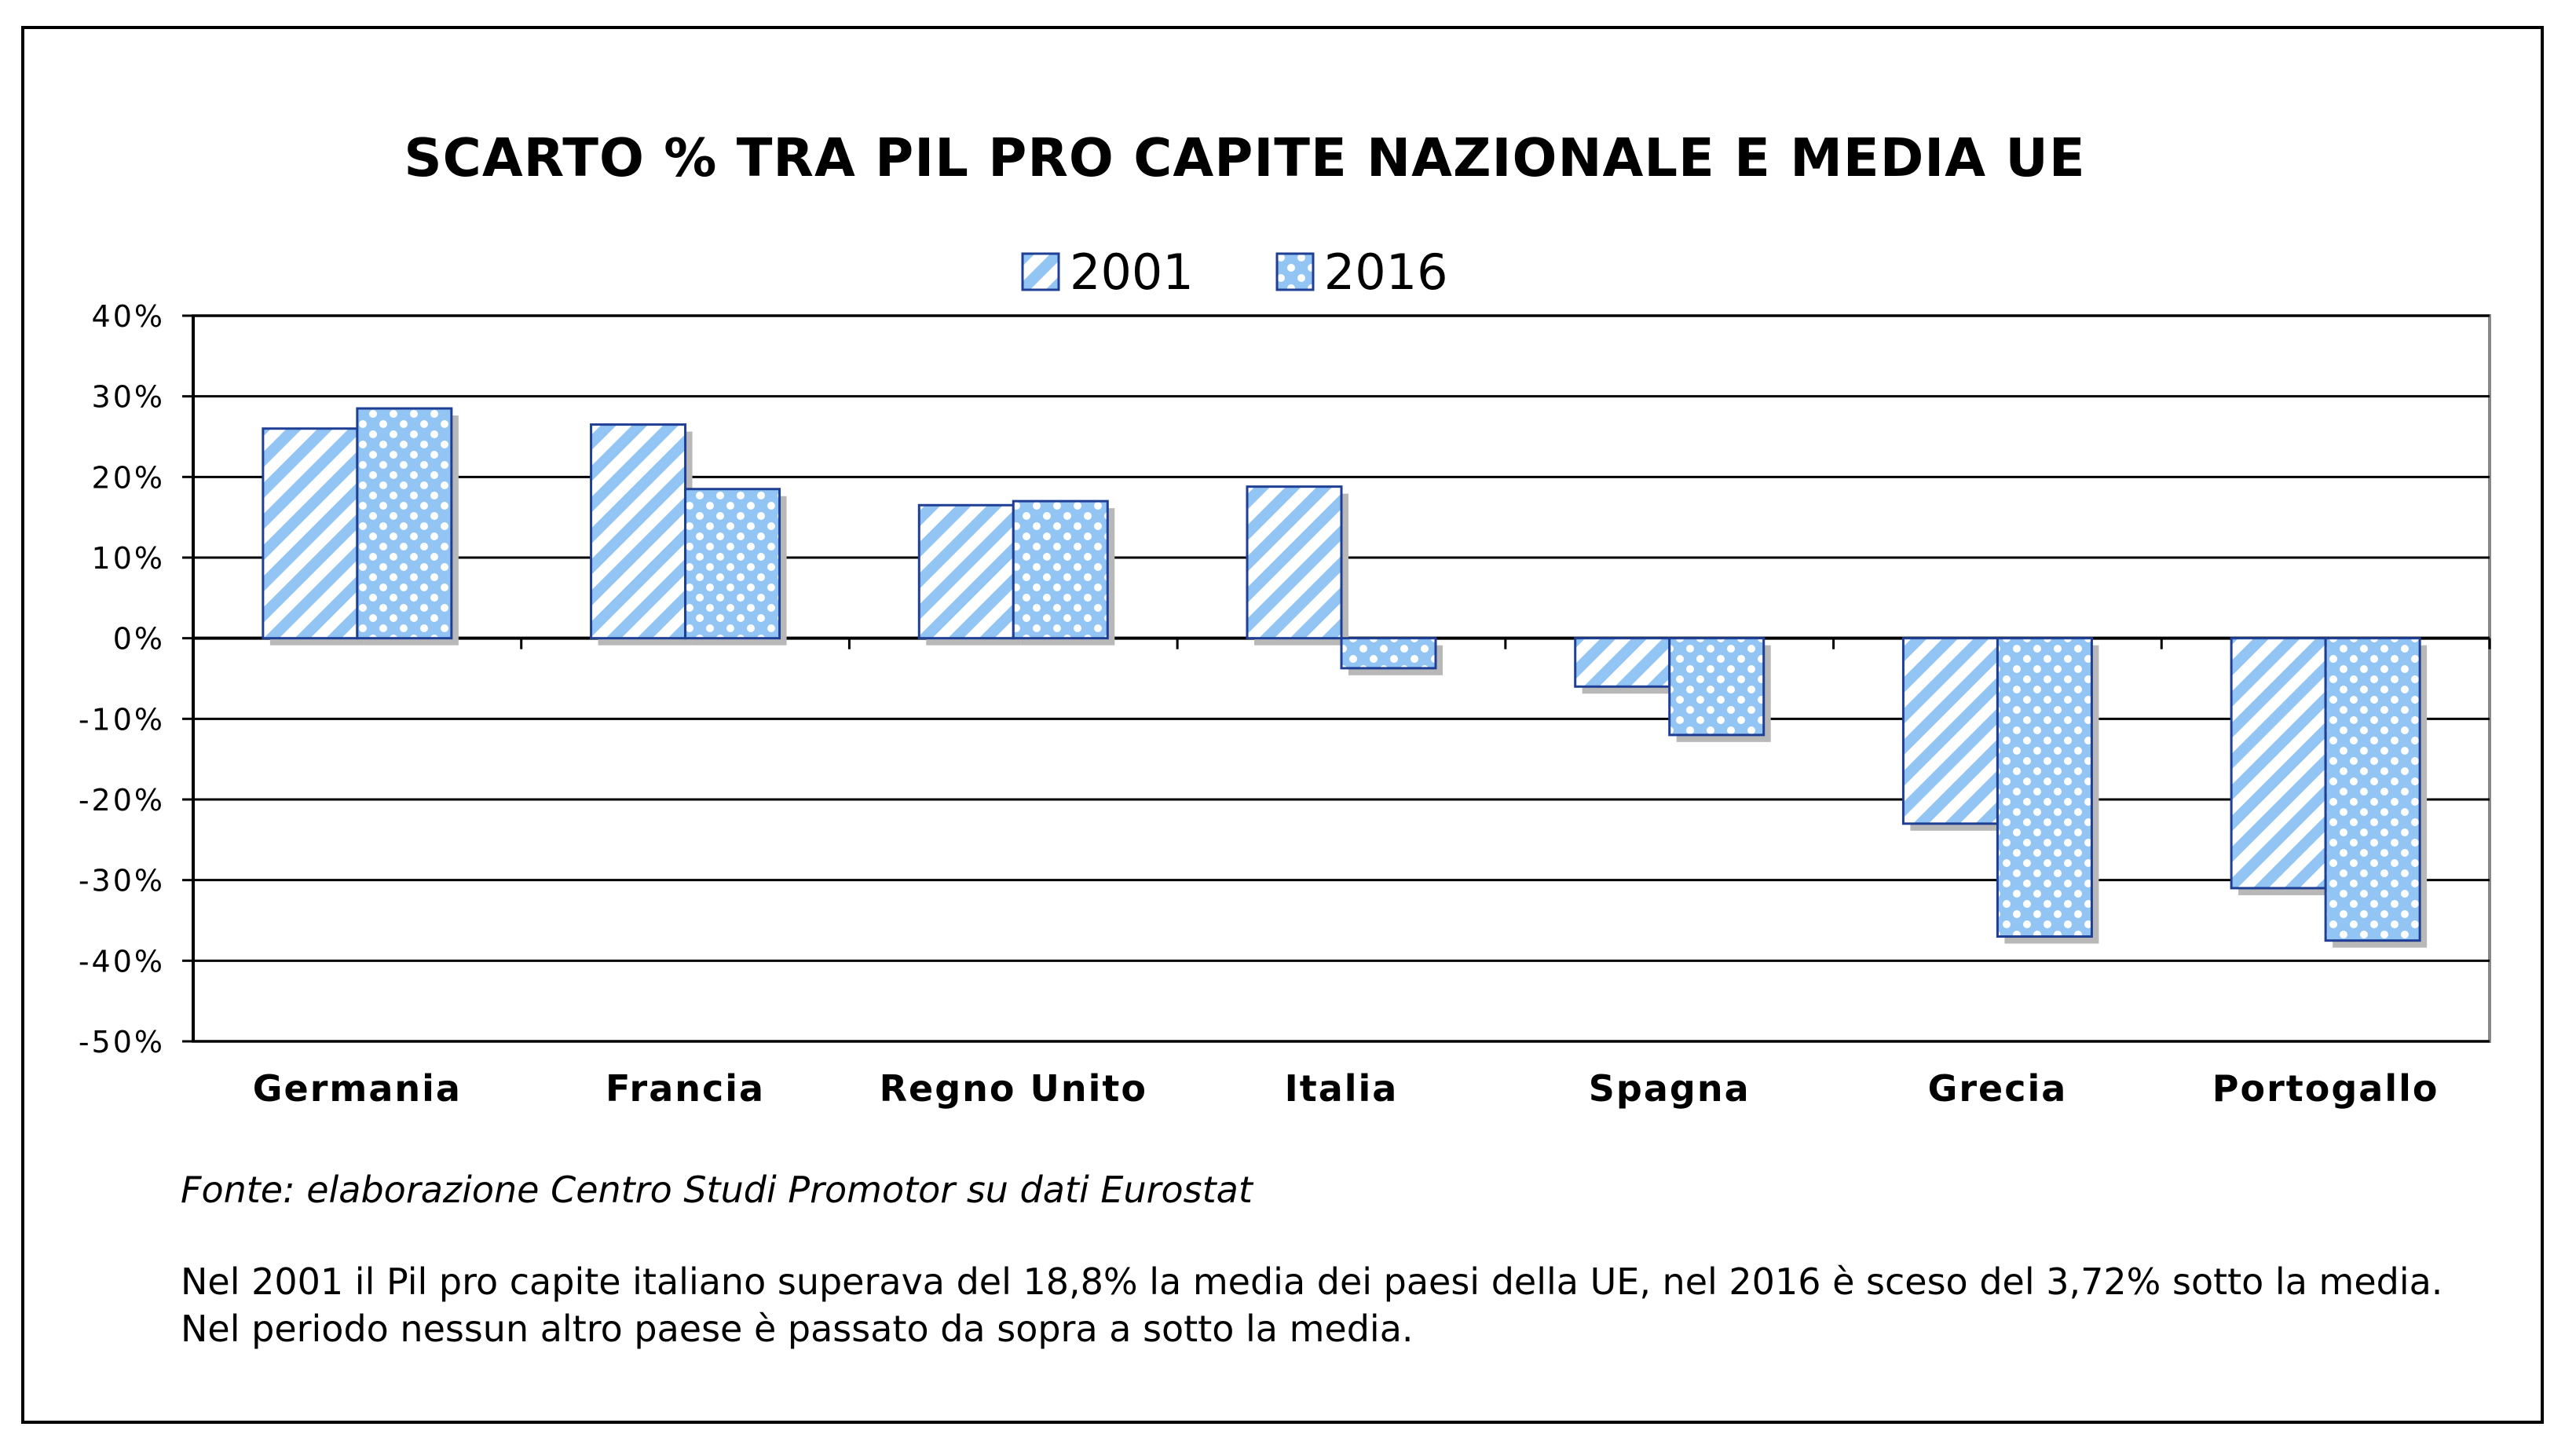  I want to click on bar-2016-regno-unito, so click(1060, 569).